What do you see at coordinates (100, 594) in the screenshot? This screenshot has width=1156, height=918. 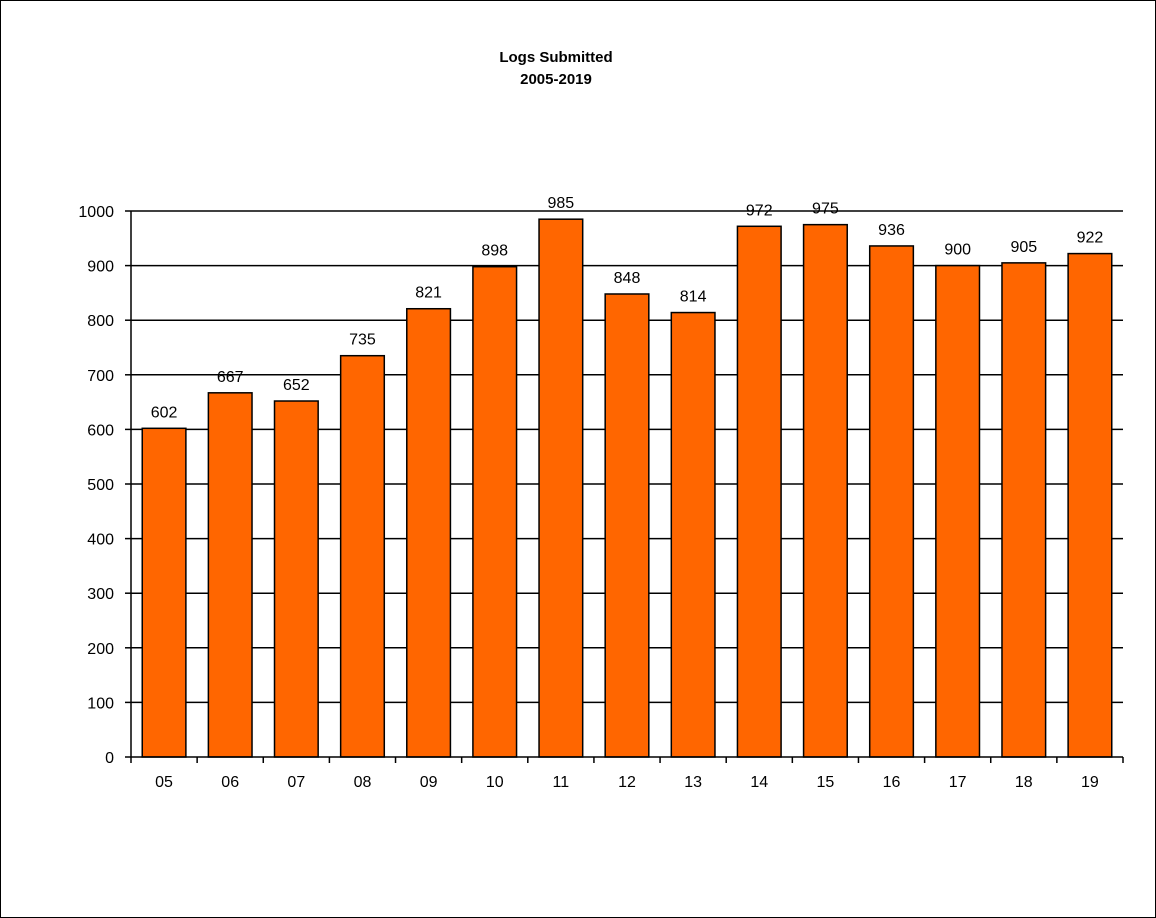 I see `y-tick-label: 300` at bounding box center [100, 594].